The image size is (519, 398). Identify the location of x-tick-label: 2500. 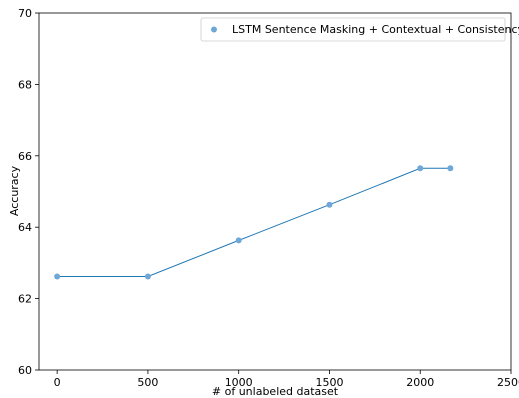
(508, 382).